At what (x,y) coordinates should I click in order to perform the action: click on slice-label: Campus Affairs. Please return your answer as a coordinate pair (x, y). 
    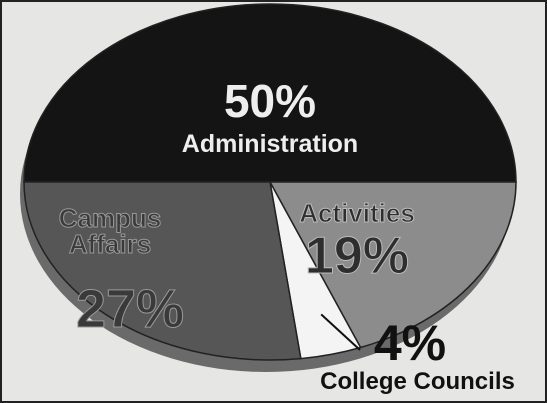
    Looking at the image, I should click on (110, 231).